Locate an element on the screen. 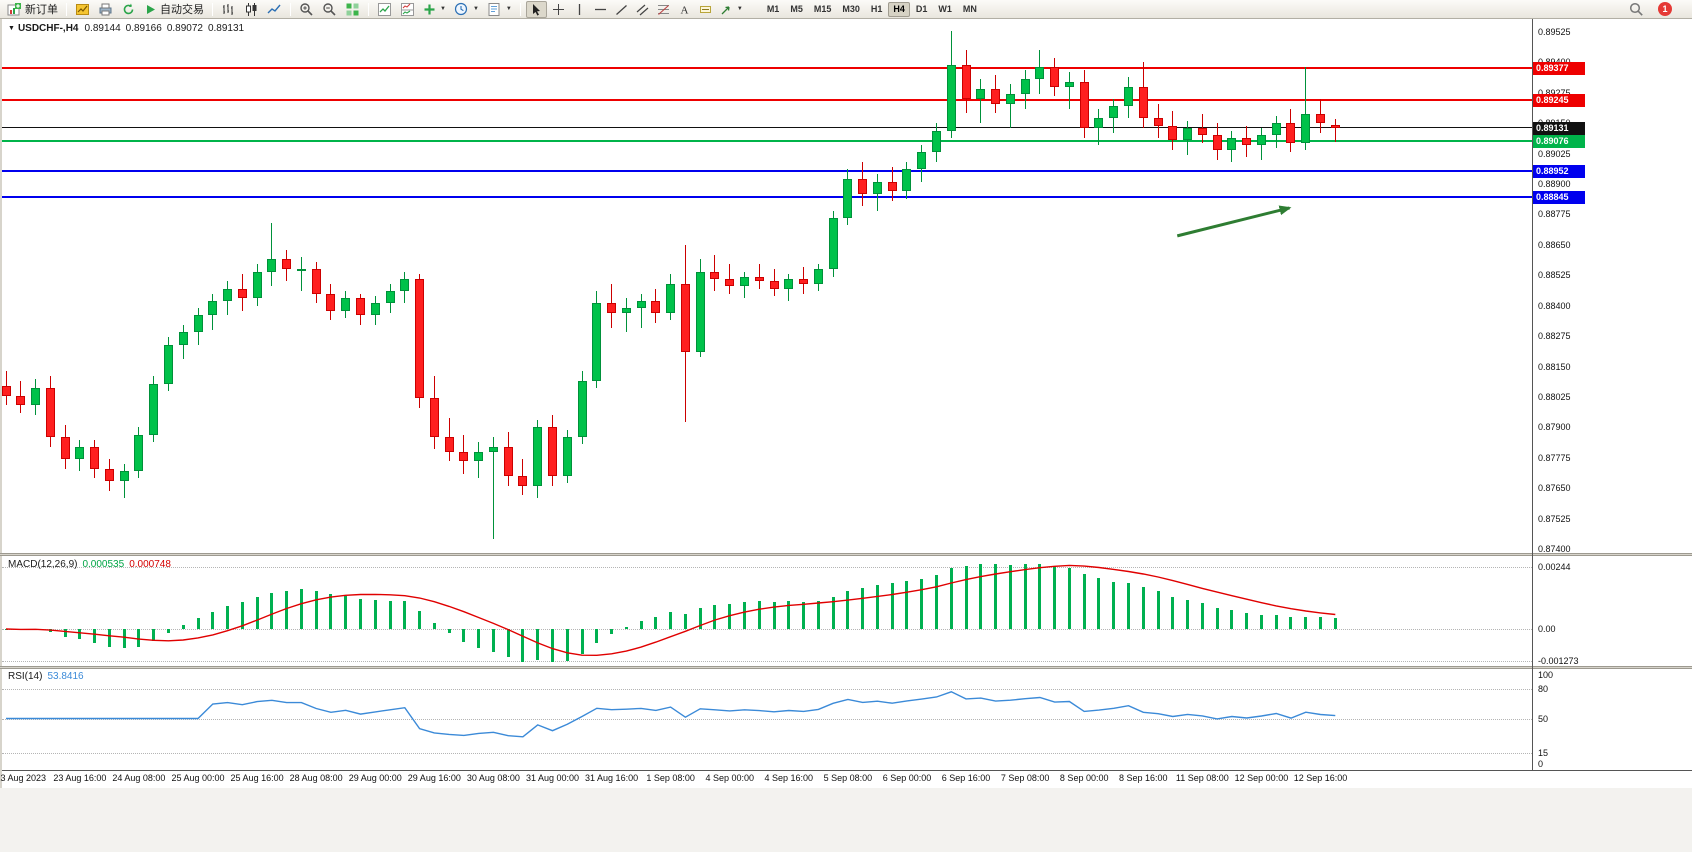  label-tool-button is located at coordinates (705, 9).